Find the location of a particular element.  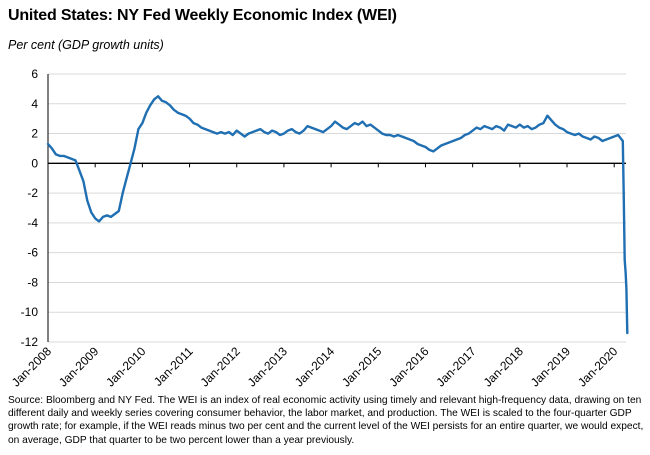

y-tick-label: -8 is located at coordinates (32, 282).